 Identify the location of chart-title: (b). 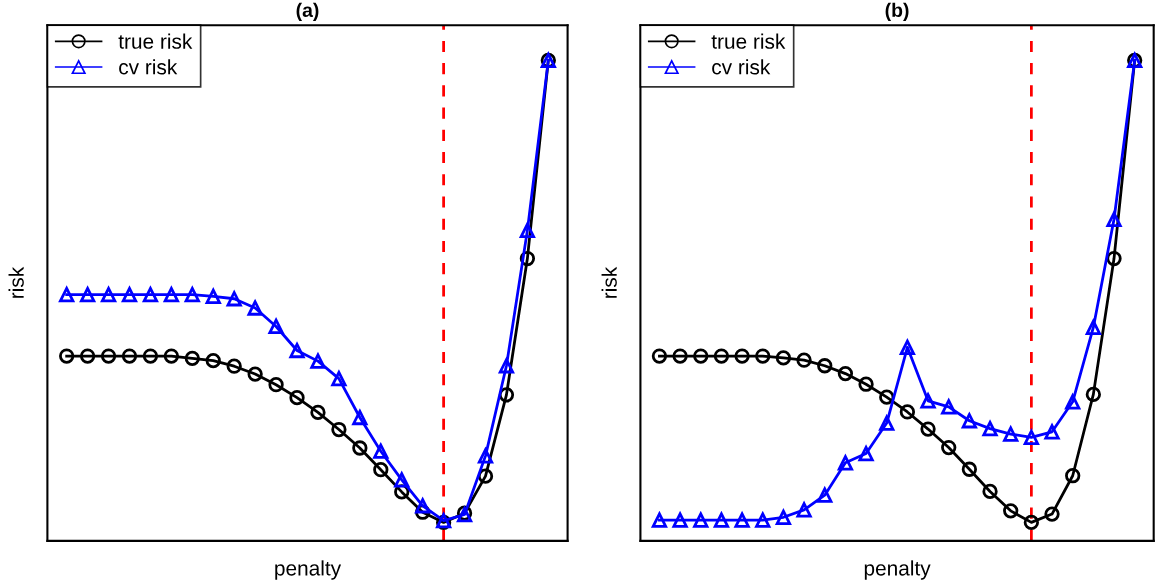
(897, 11).